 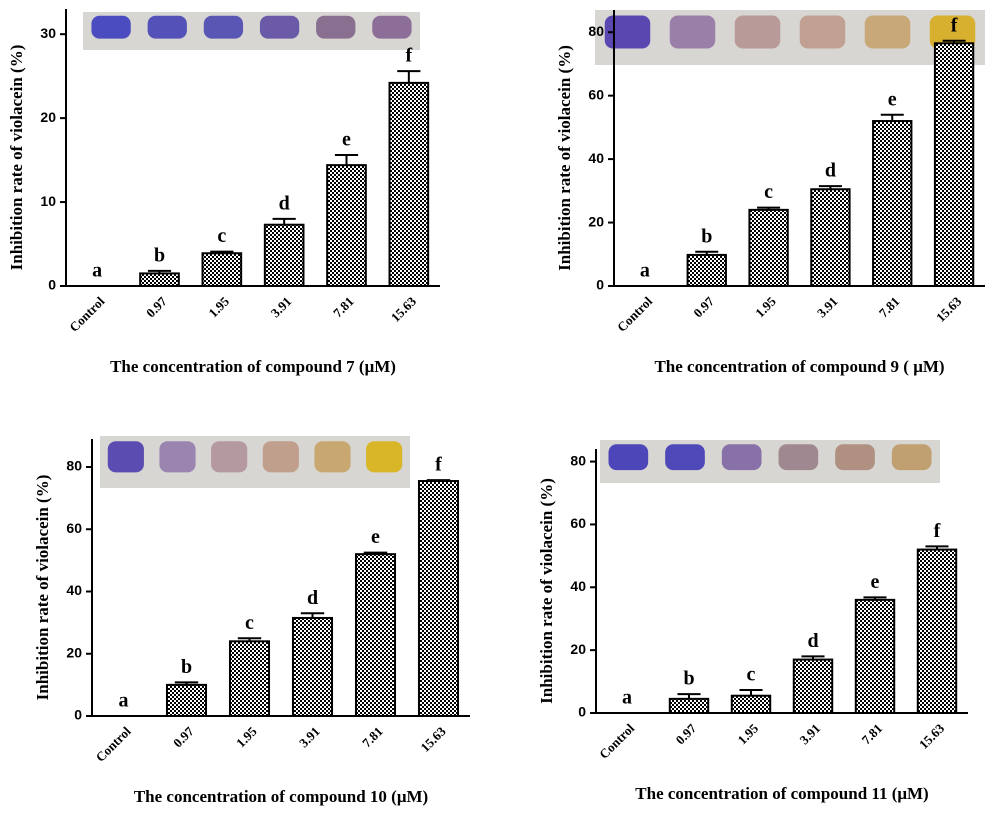 What do you see at coordinates (48, 201) in the screenshot?
I see `y-tick-label: 10` at bounding box center [48, 201].